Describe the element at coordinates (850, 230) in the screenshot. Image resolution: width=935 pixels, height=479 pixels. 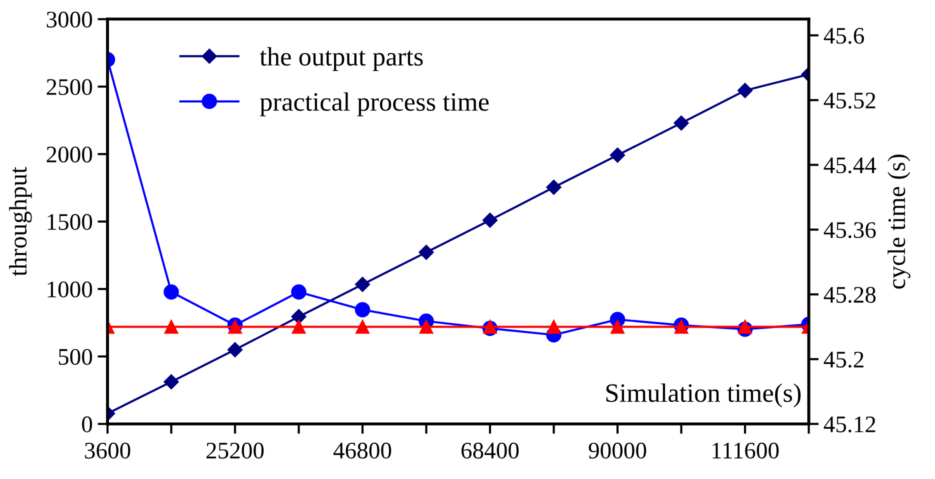
I see `y2-tick-label: 45.36` at that location.